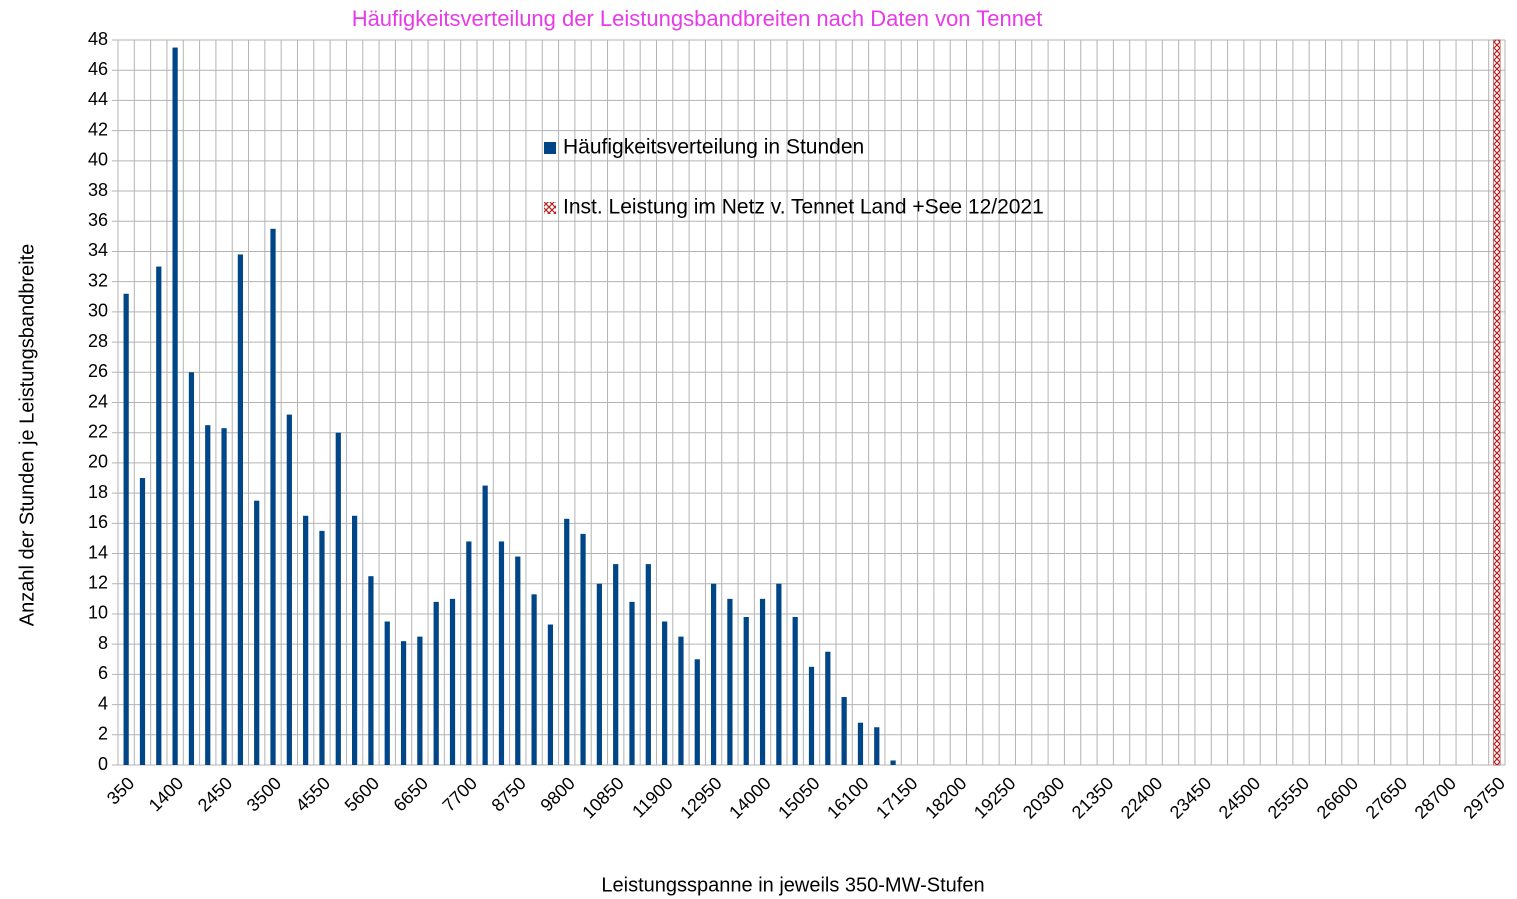  What do you see at coordinates (509, 794) in the screenshot?
I see `x-tick-label: 8750` at bounding box center [509, 794].